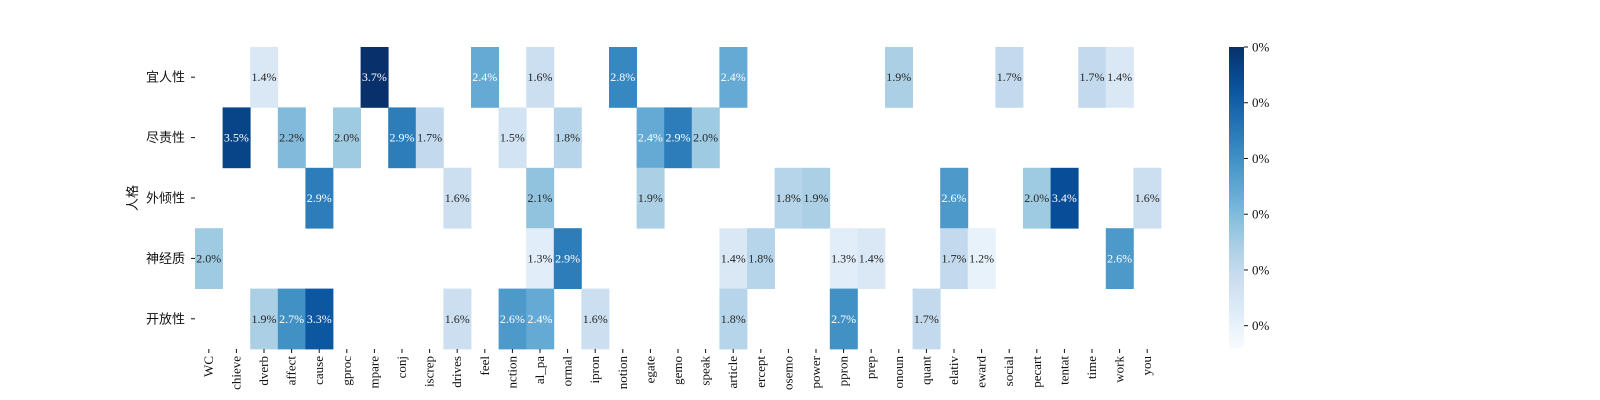 This screenshot has width=1600, height=400. I want to click on x-tick-label: elativ, so click(953, 370).